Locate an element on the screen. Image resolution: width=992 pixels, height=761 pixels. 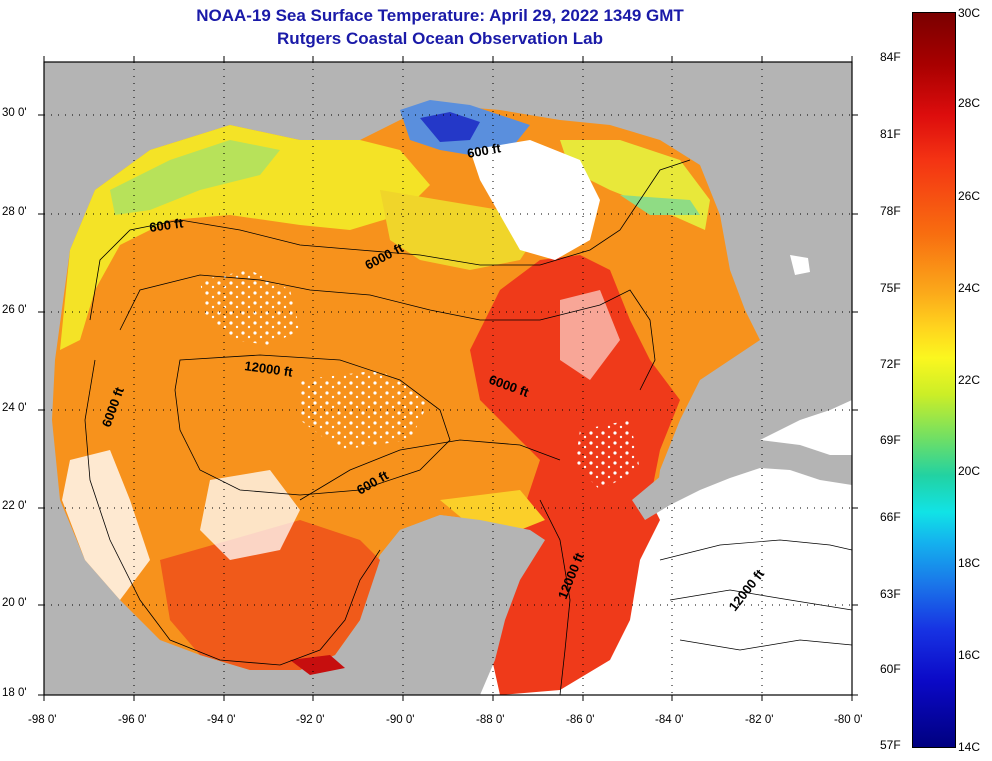
colorbar-c-label: 28C is located at coordinates (969, 103).